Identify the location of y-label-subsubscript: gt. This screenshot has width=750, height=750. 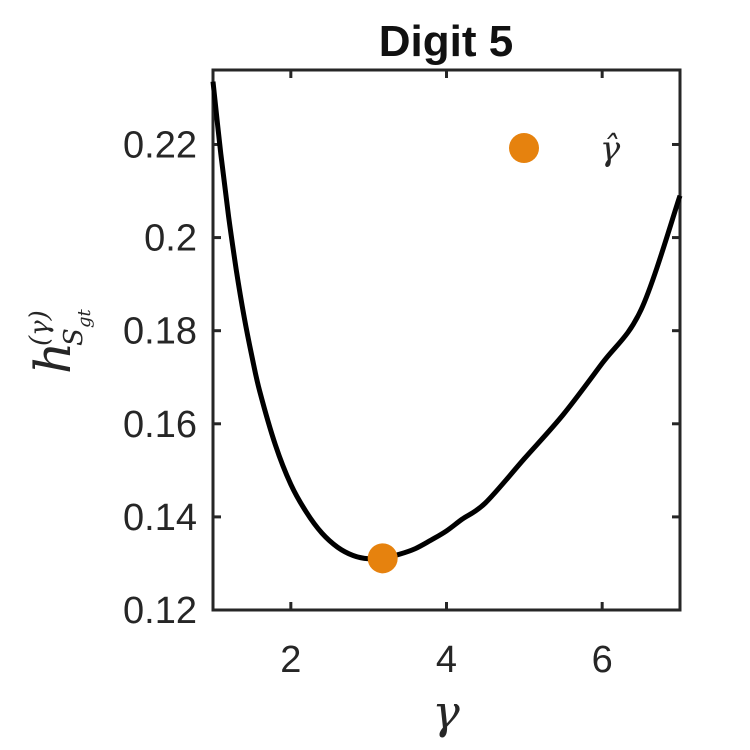
(84, 318).